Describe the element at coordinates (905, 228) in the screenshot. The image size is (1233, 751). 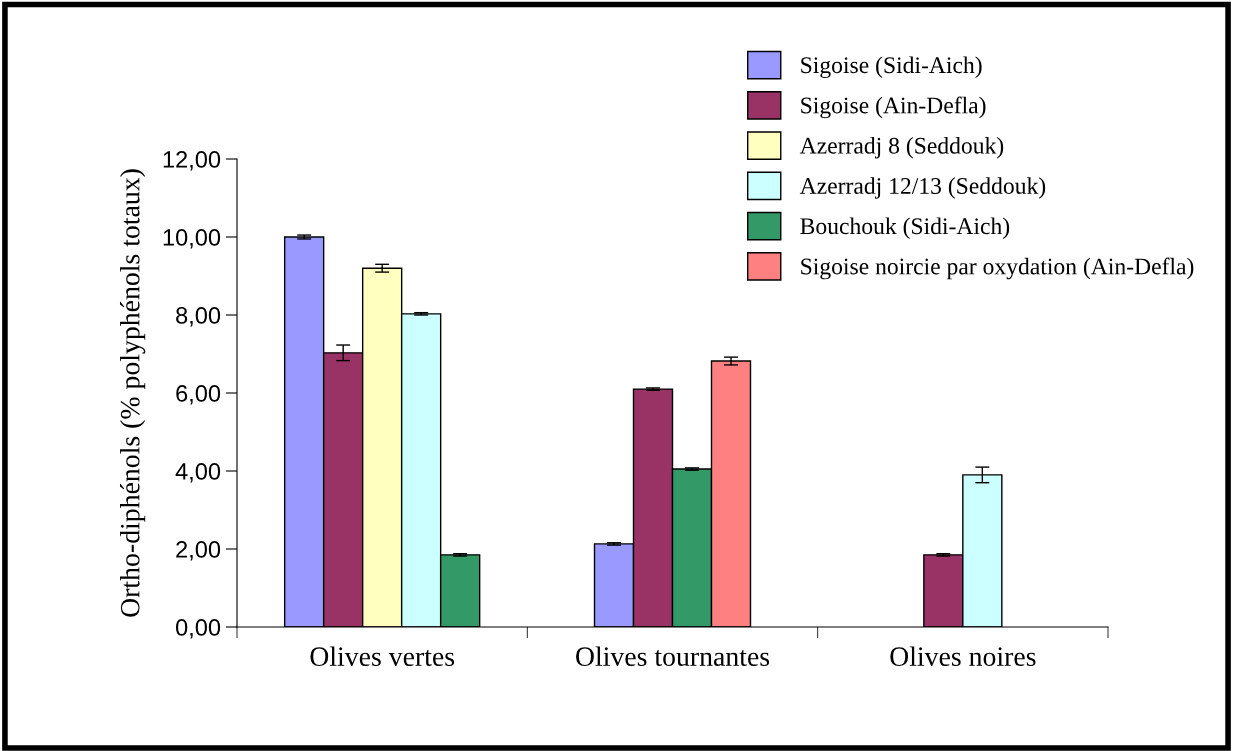
I see `legend-label: Bouchouk (Sidi-Aich)` at that location.